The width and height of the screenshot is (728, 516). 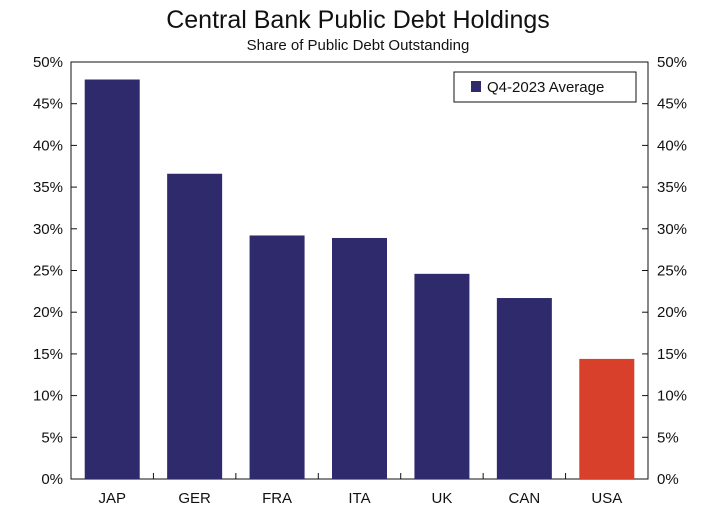 I want to click on y-tick-label-left: 10%, so click(x=48, y=396).